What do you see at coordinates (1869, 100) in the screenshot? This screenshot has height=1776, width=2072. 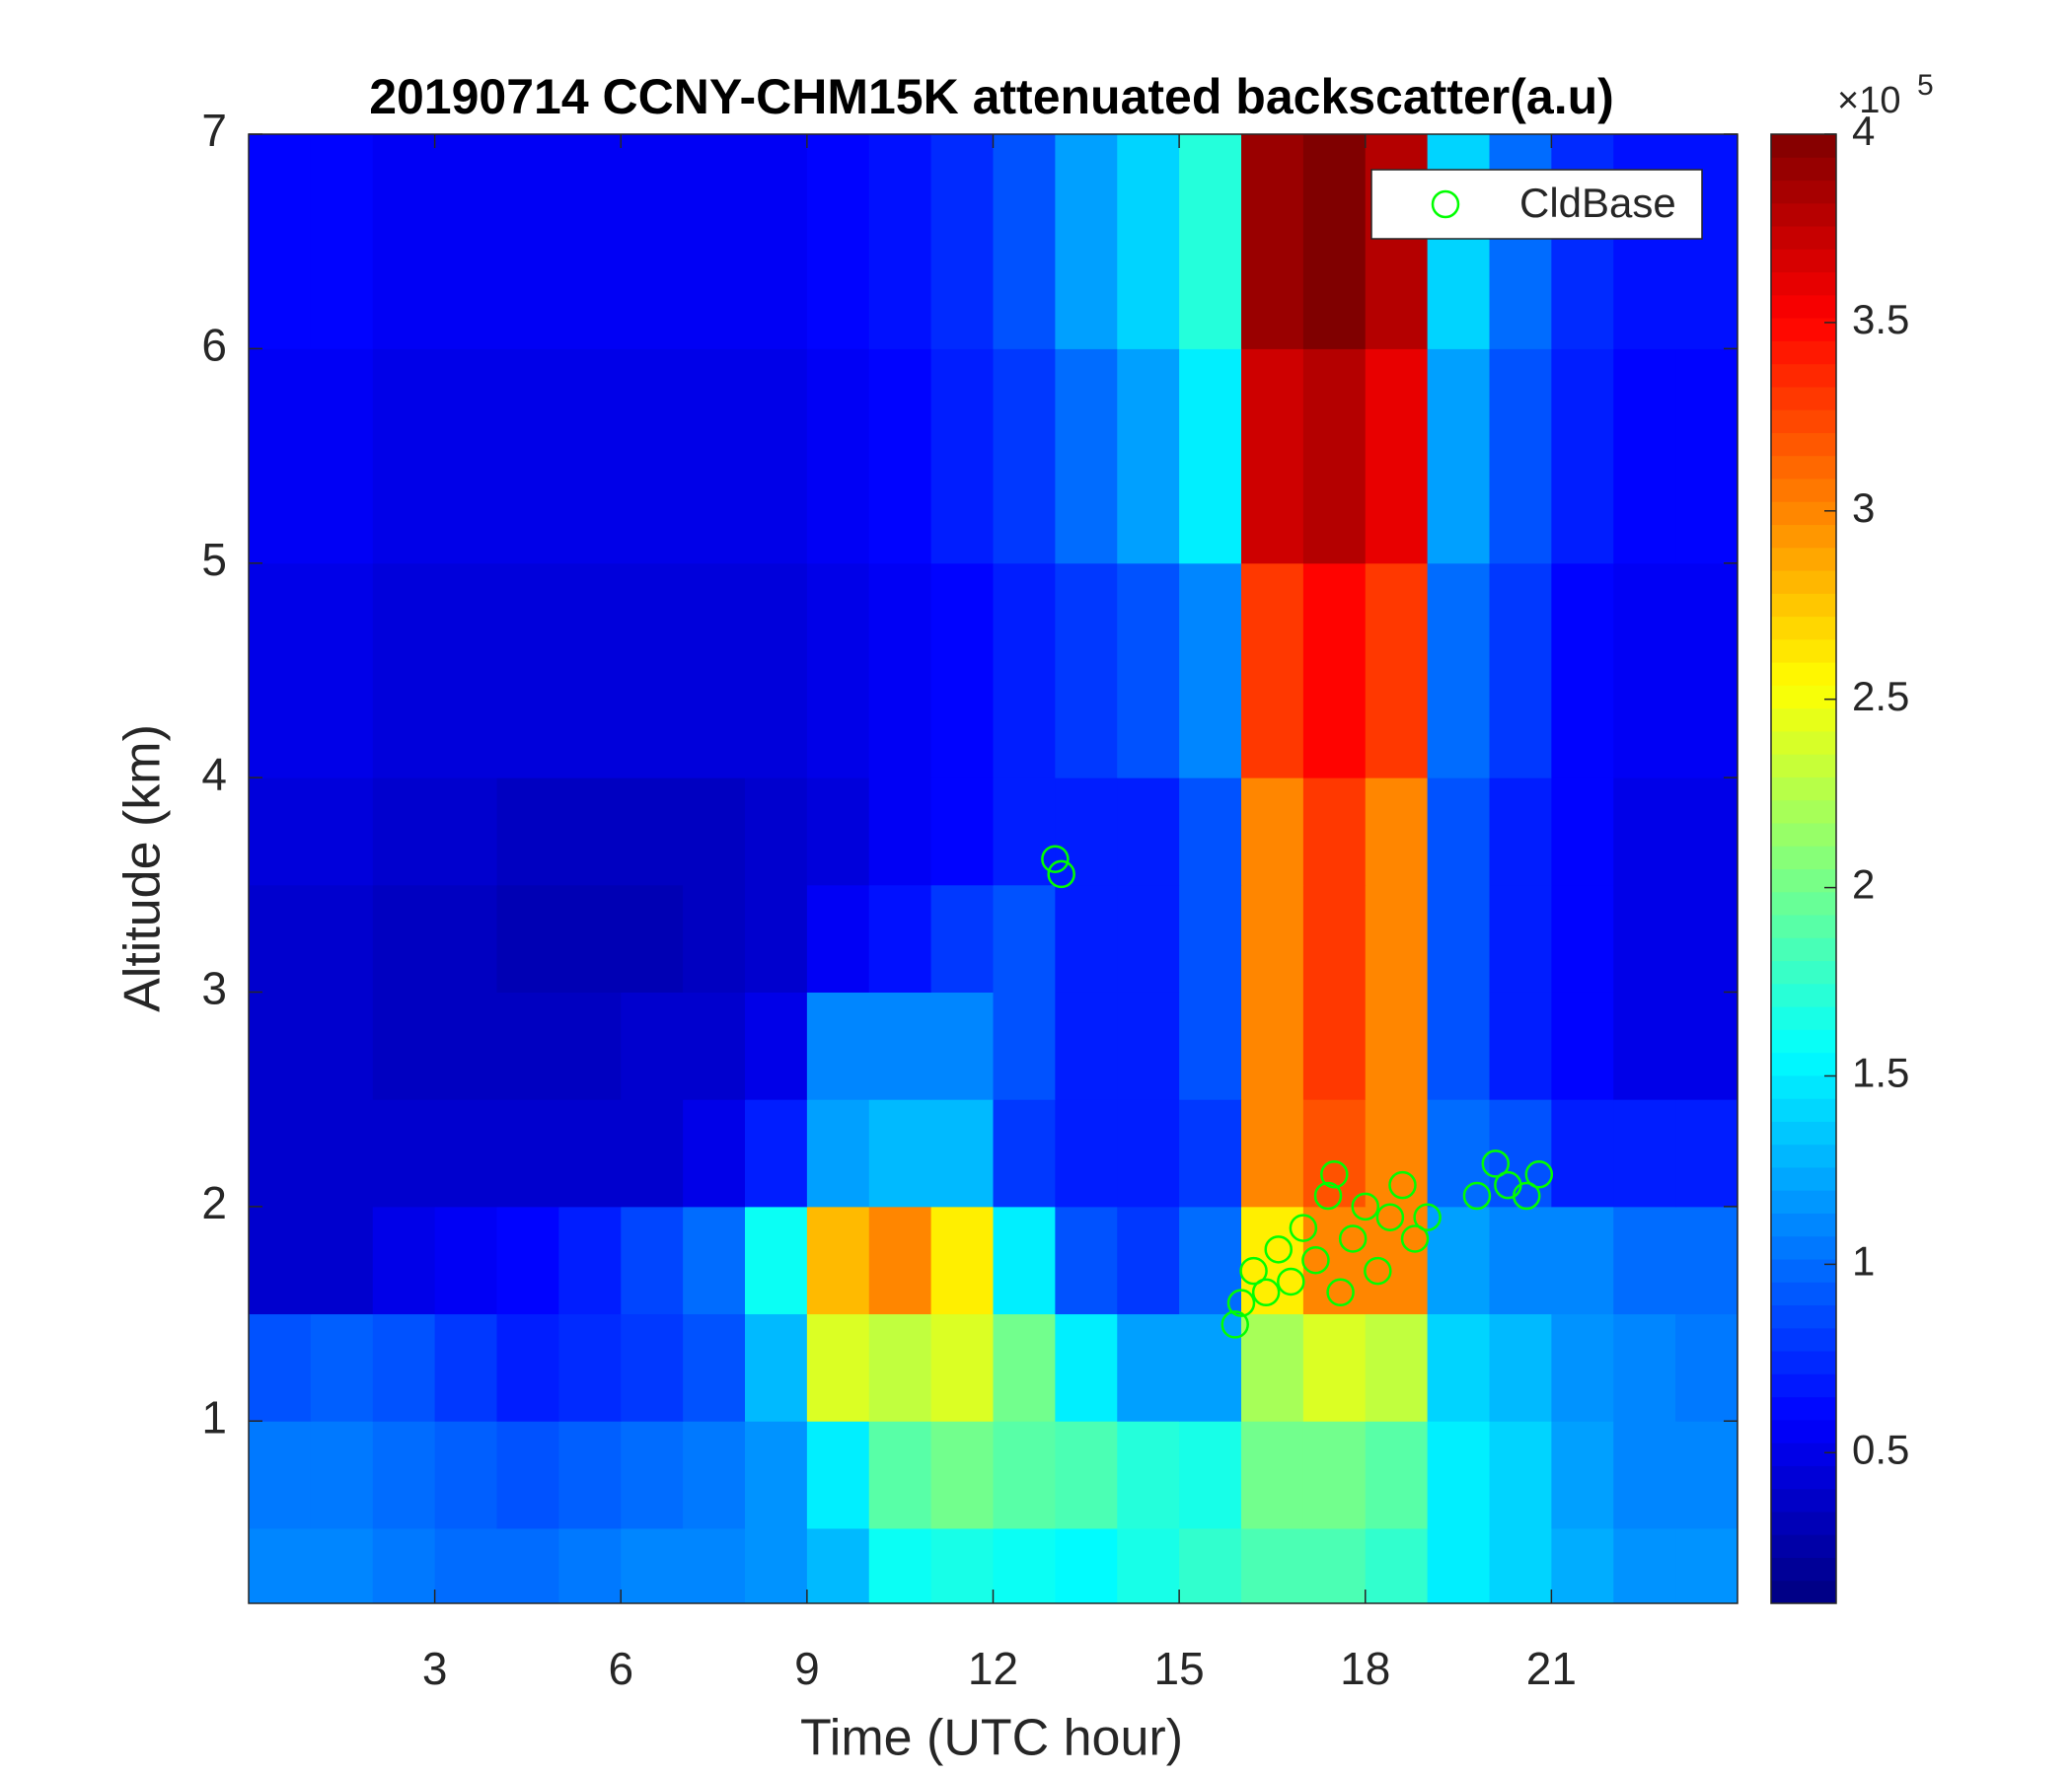 I see `colorbar-multiplier: ×10` at bounding box center [1869, 100].